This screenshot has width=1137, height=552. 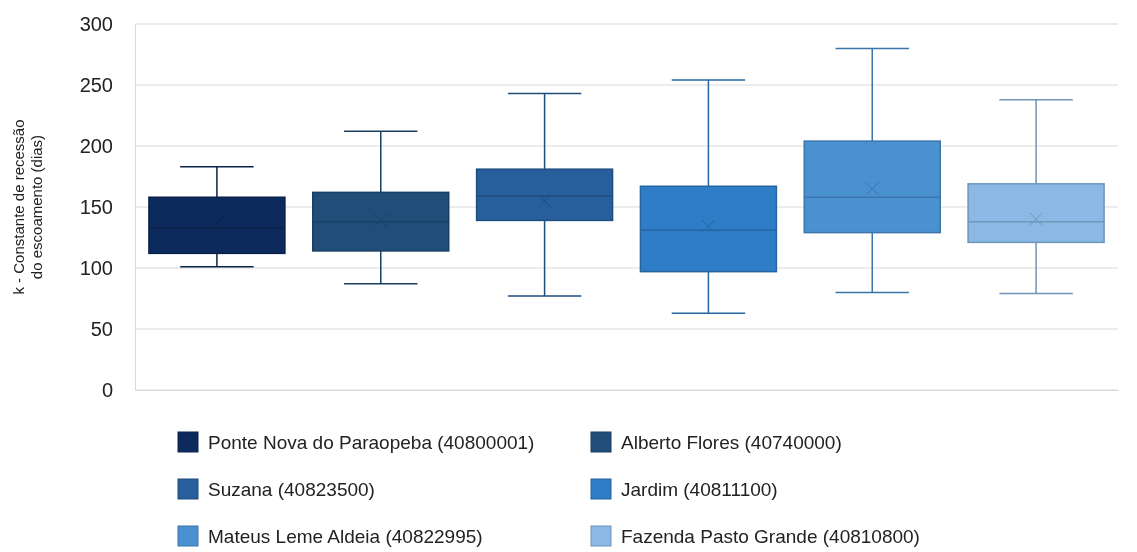 What do you see at coordinates (291, 489) in the screenshot?
I see `legend-label: Suzana (40823500)` at bounding box center [291, 489].